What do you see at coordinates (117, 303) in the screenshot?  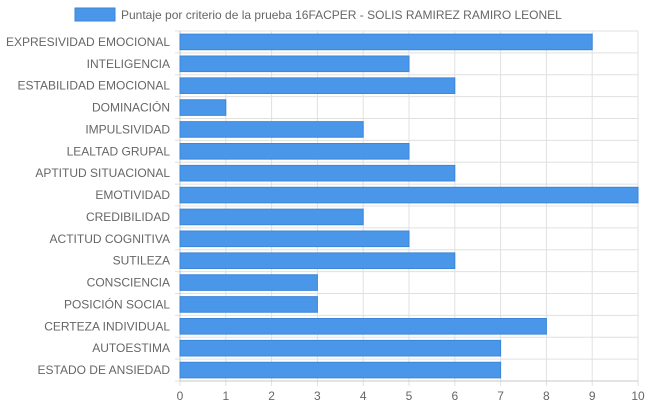 I see `category-label: POSICIÓN SOCIAL` at bounding box center [117, 303].